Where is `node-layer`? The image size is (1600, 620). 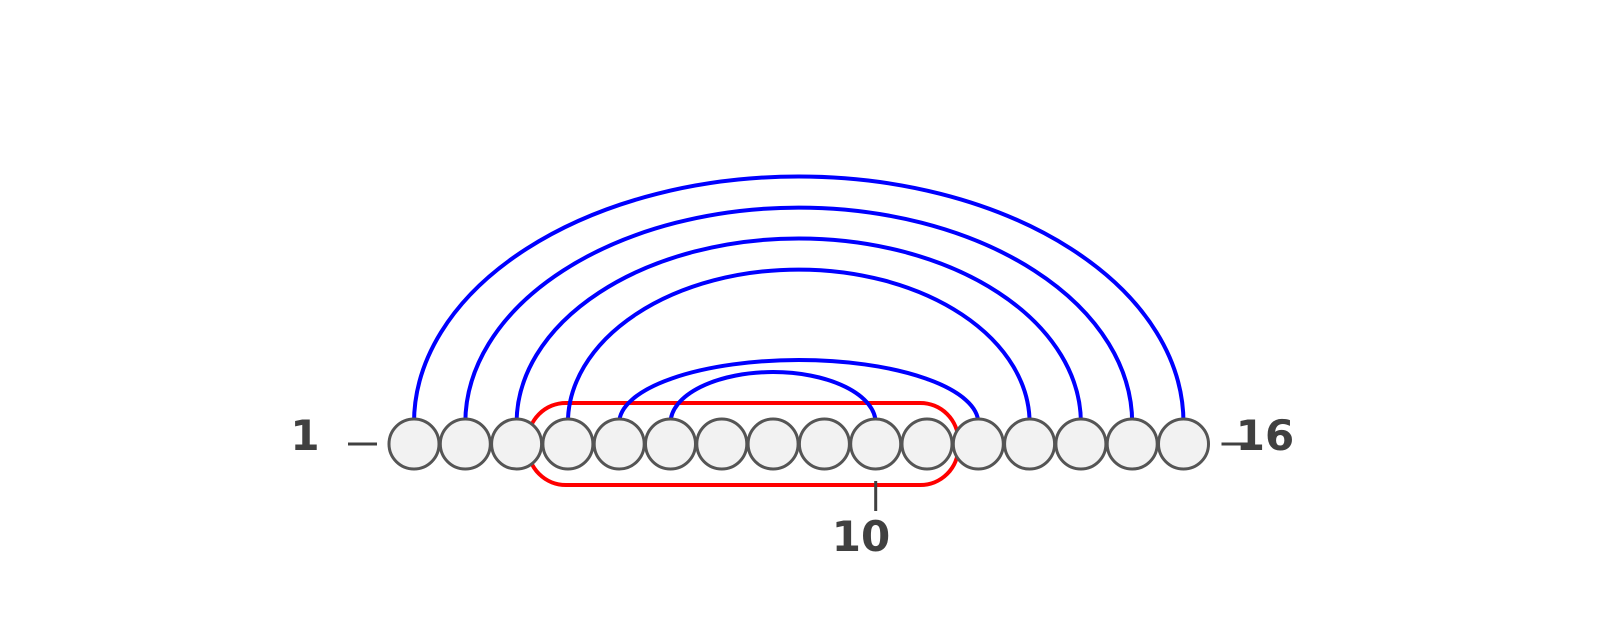 node-layer is located at coordinates (799, 444).